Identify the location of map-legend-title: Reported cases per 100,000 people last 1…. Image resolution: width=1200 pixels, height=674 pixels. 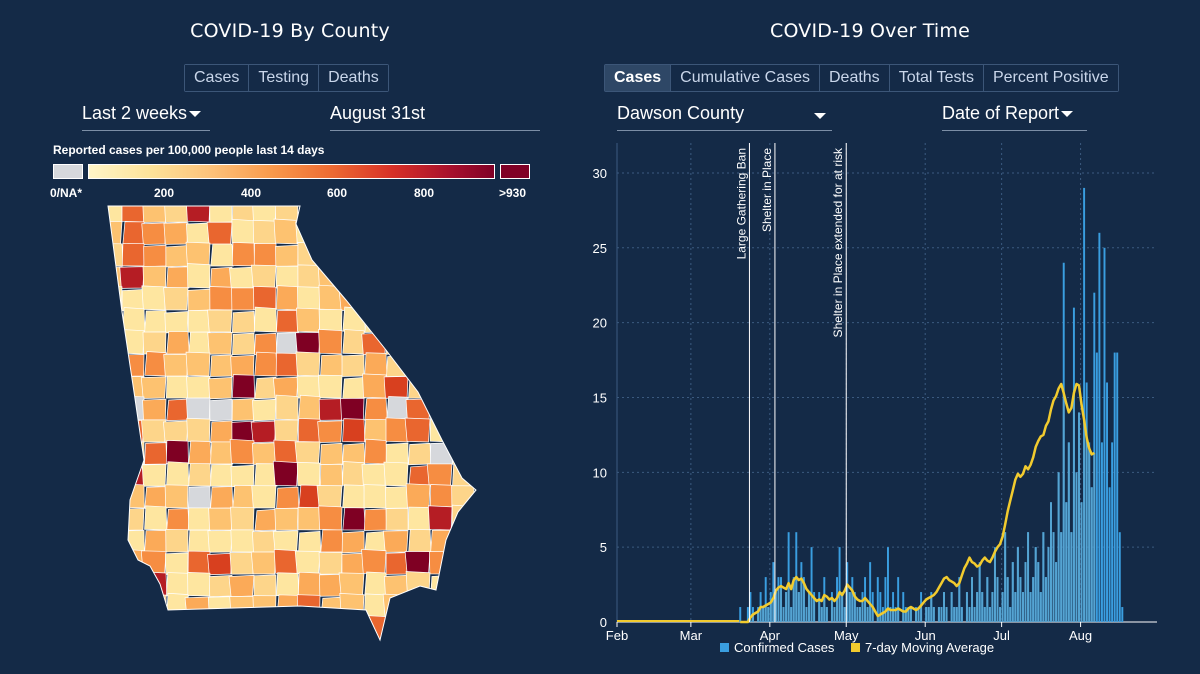
(189, 150).